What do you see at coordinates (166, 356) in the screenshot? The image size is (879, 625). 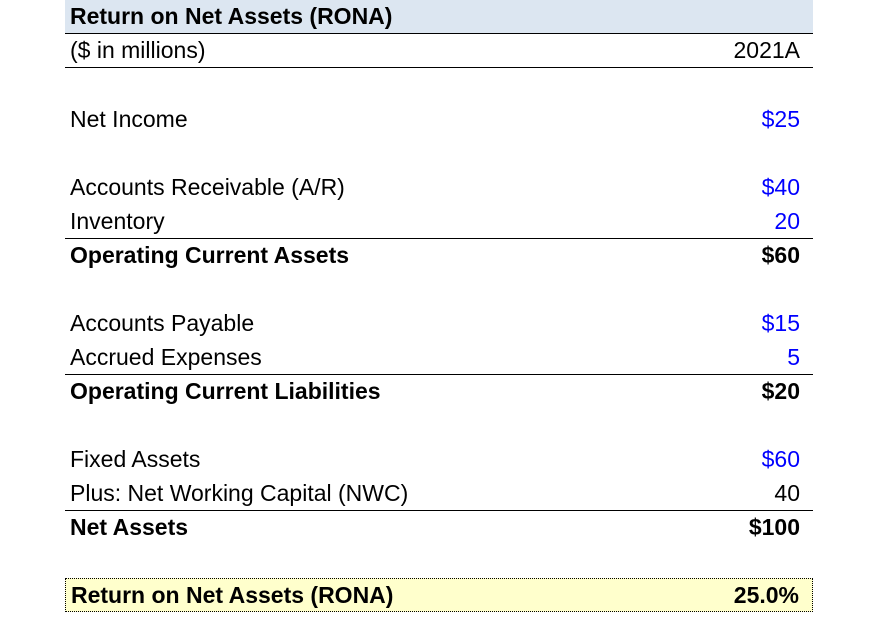 I see `accrued-expenses-label: Accrued Expenses` at bounding box center [166, 356].